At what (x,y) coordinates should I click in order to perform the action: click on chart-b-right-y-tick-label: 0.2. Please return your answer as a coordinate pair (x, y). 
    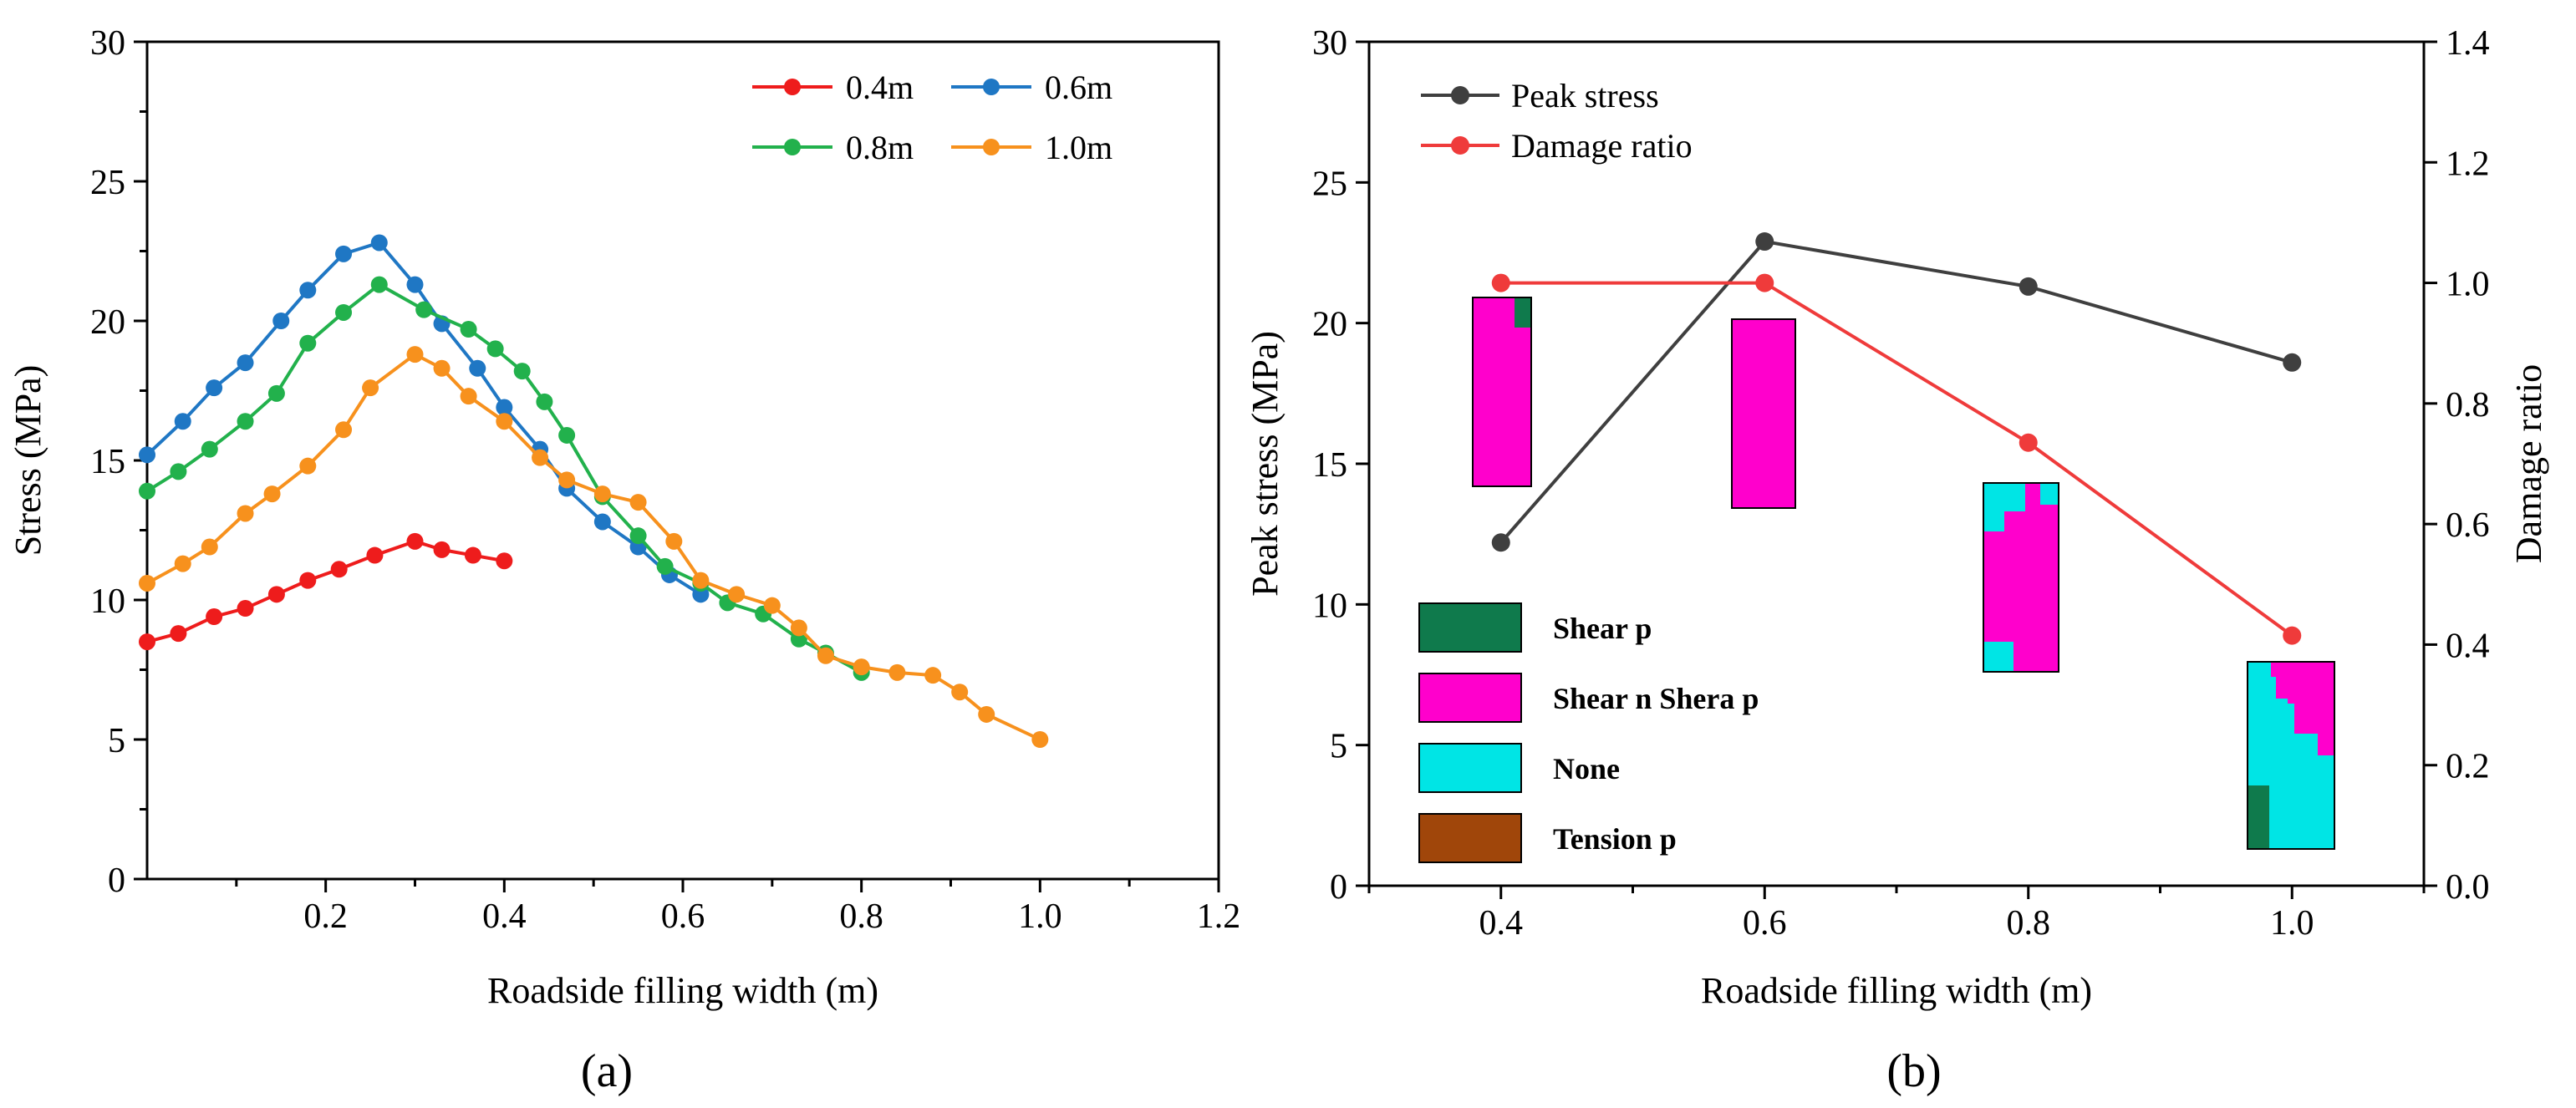
    Looking at the image, I should click on (2468, 767).